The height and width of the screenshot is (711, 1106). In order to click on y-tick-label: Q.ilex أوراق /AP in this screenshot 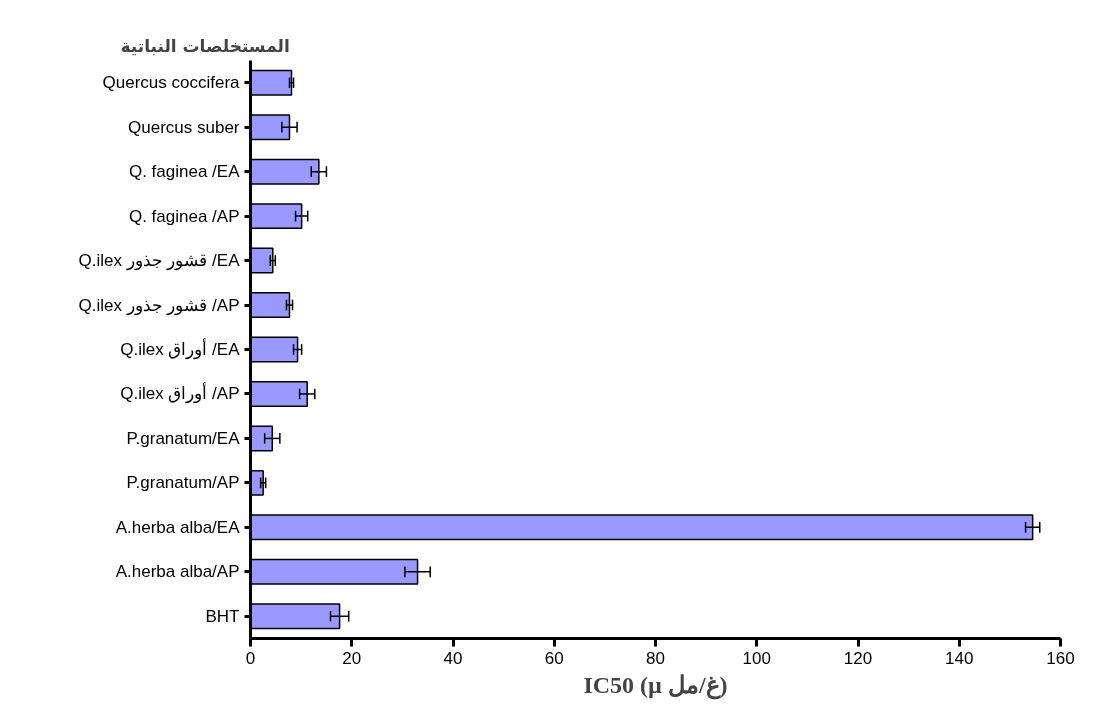, I will do `click(180, 393)`.